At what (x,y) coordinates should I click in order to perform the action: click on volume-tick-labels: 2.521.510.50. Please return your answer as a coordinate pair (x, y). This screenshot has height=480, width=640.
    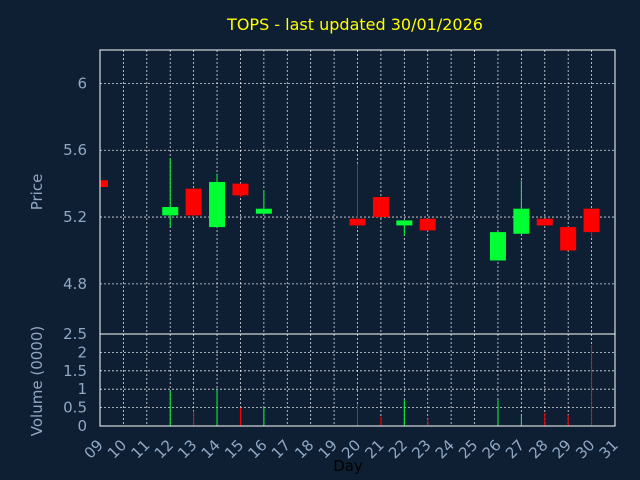
    Looking at the image, I should click on (75, 380).